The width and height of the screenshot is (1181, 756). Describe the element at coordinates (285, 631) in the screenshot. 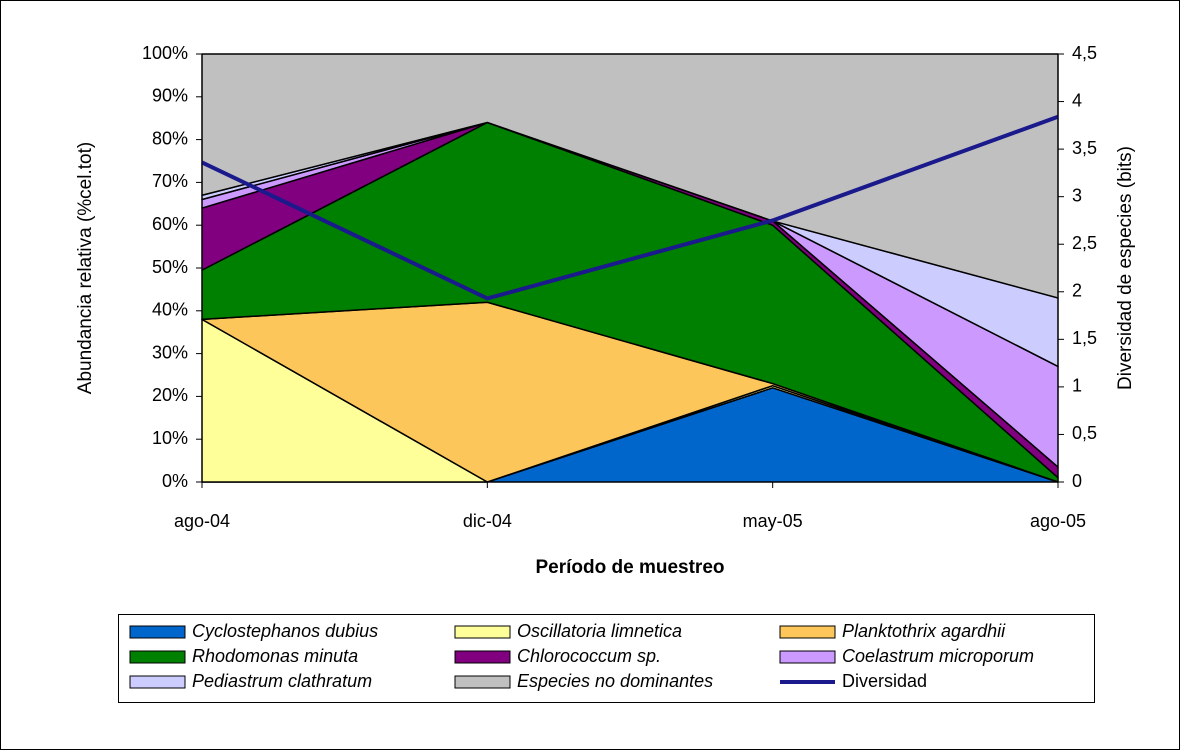

I see `legend-label: Cyclostephanos dubius` at that location.